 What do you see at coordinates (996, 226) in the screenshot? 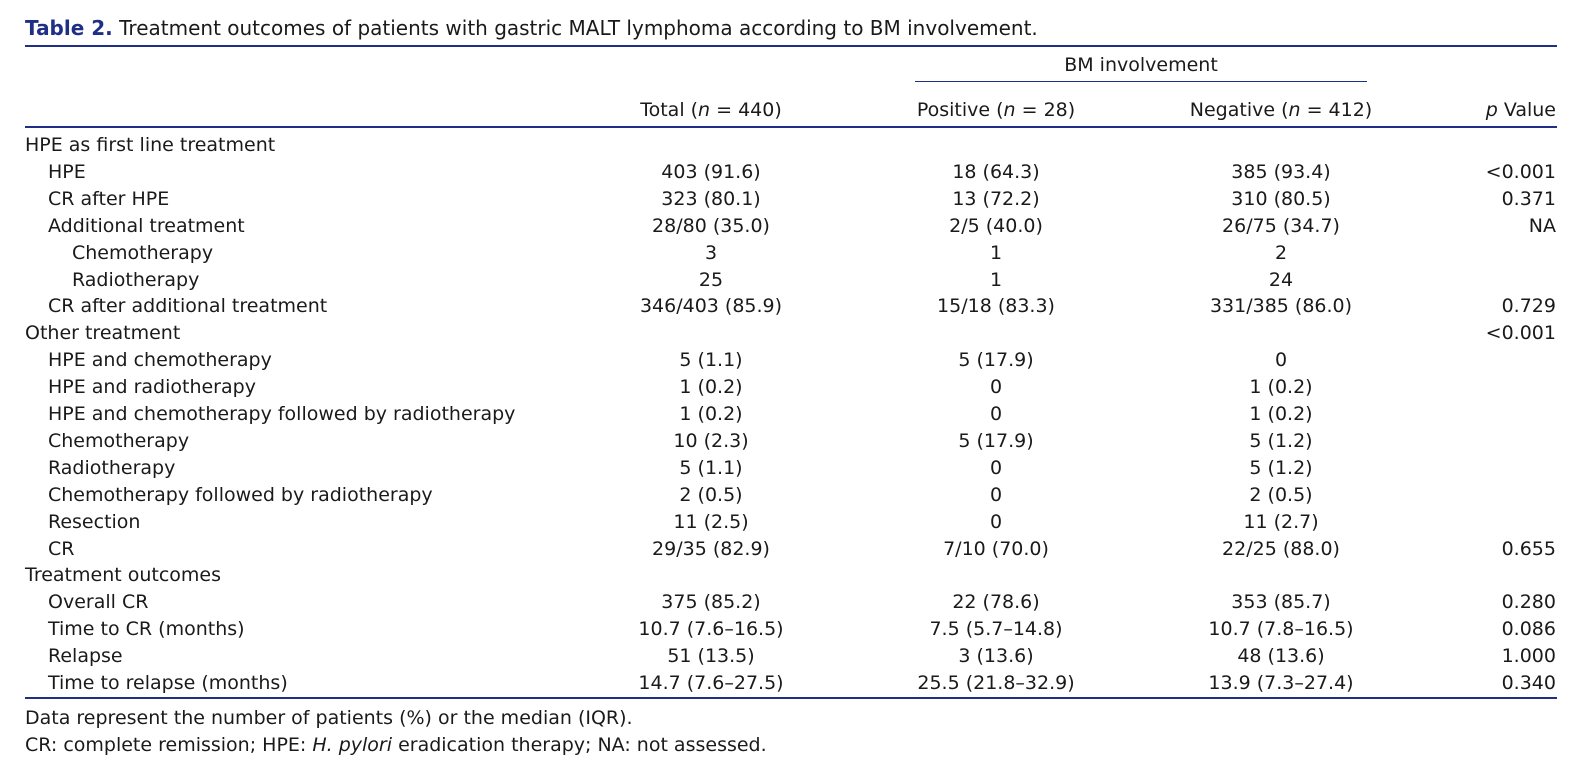
I see `positive-cell: 2/5 (40.0)` at bounding box center [996, 226].